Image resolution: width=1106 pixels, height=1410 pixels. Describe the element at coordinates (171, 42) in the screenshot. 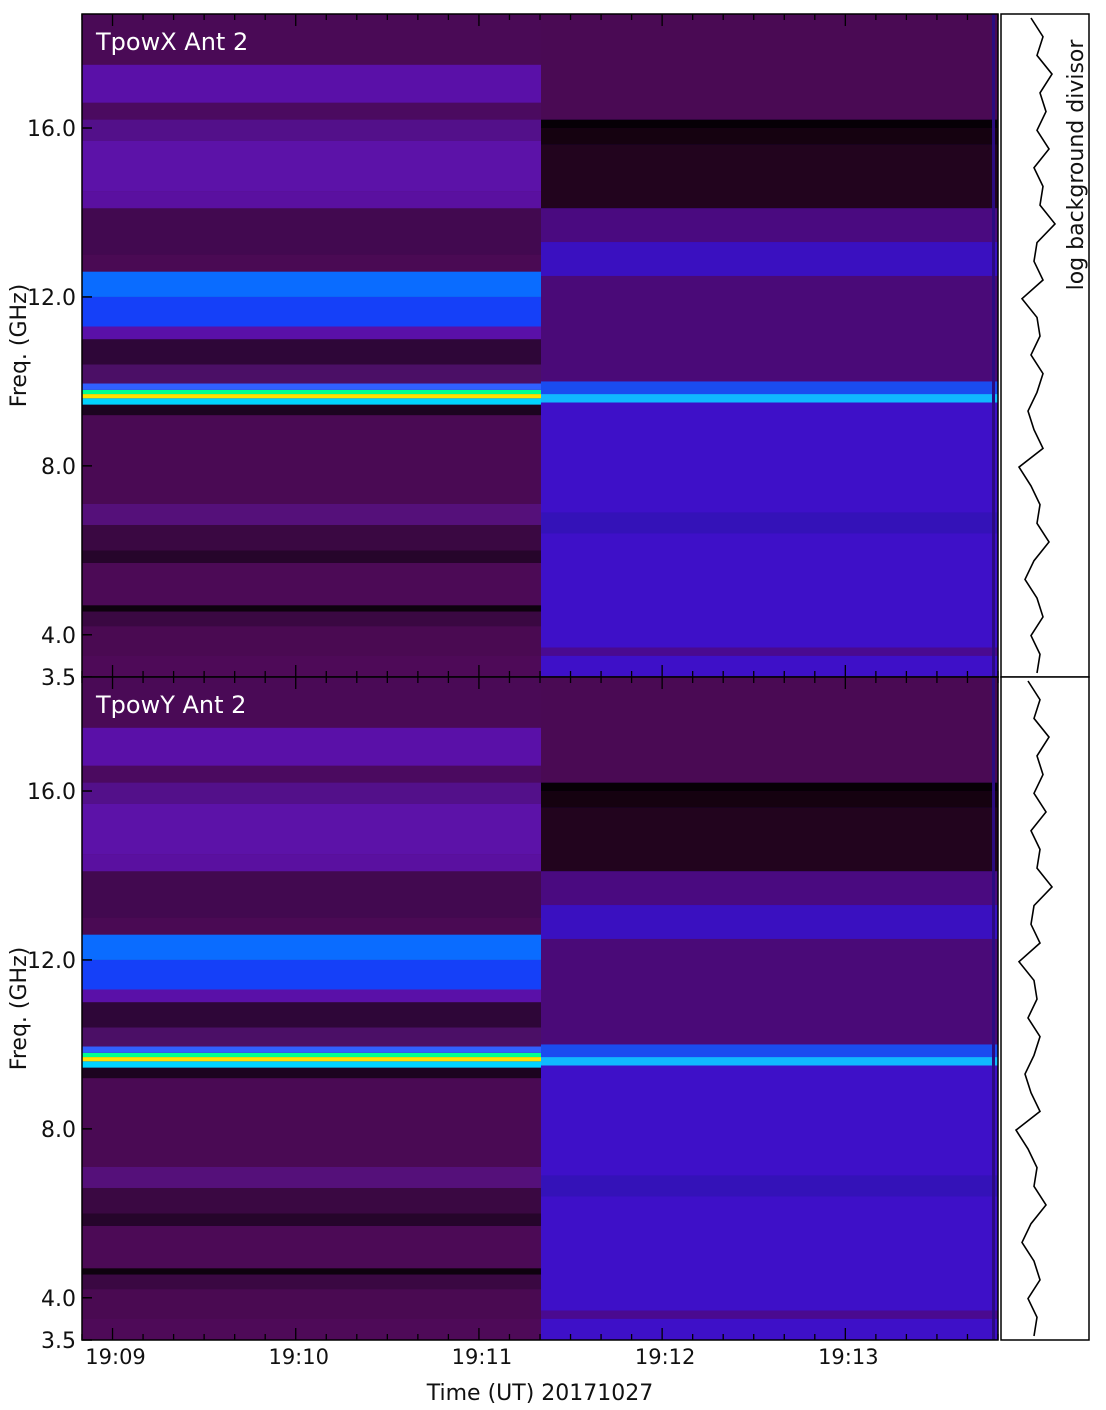

I see `panel-label: TpowX Ant 2` at that location.